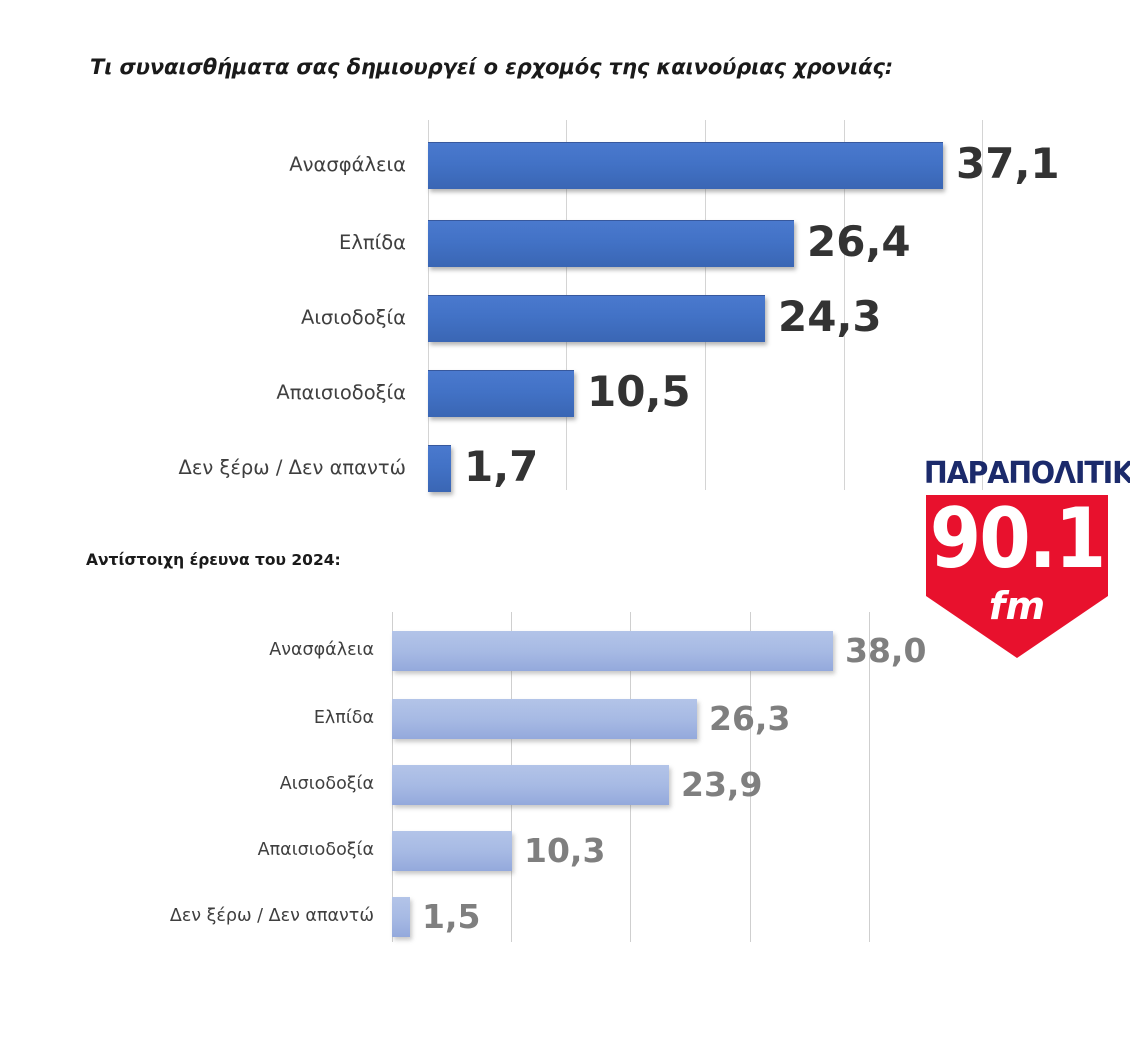  What do you see at coordinates (1017, 606) in the screenshot?
I see `logo-band-label: fm` at bounding box center [1017, 606].